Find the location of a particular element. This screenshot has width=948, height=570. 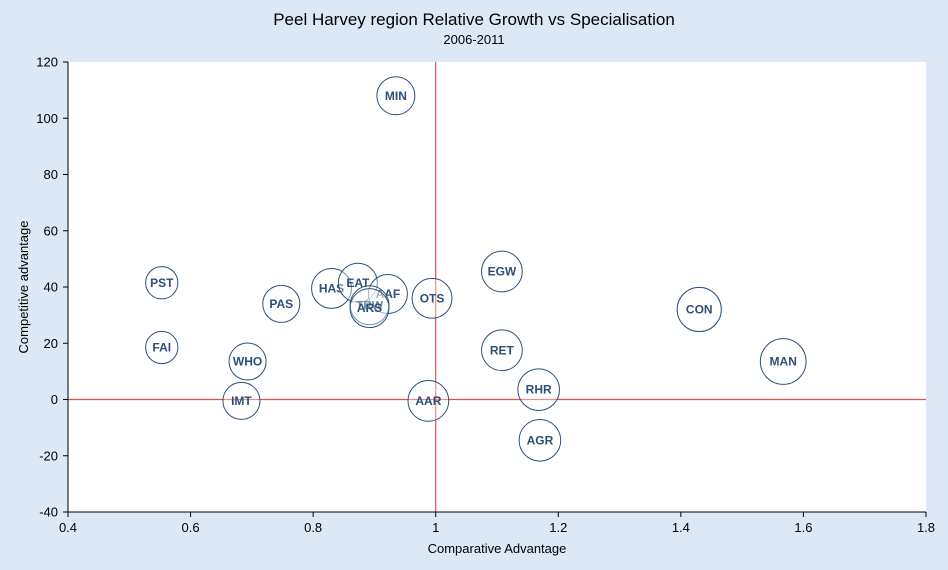

bubble-label: CON is located at coordinates (699, 310).